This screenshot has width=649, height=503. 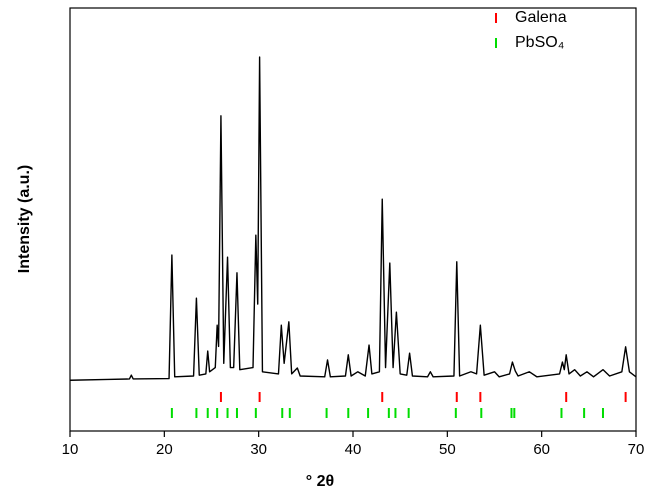 What do you see at coordinates (636, 449) in the screenshot?
I see `x-tick-label: 70` at bounding box center [636, 449].